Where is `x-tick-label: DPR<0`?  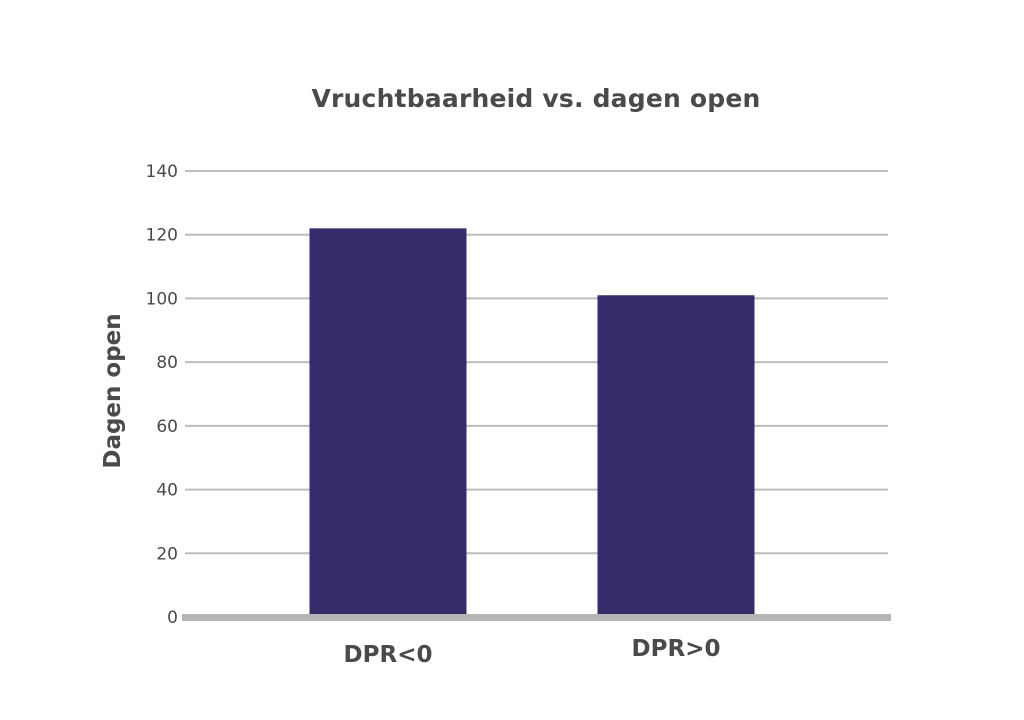 x-tick-label: DPR<0 is located at coordinates (388, 655).